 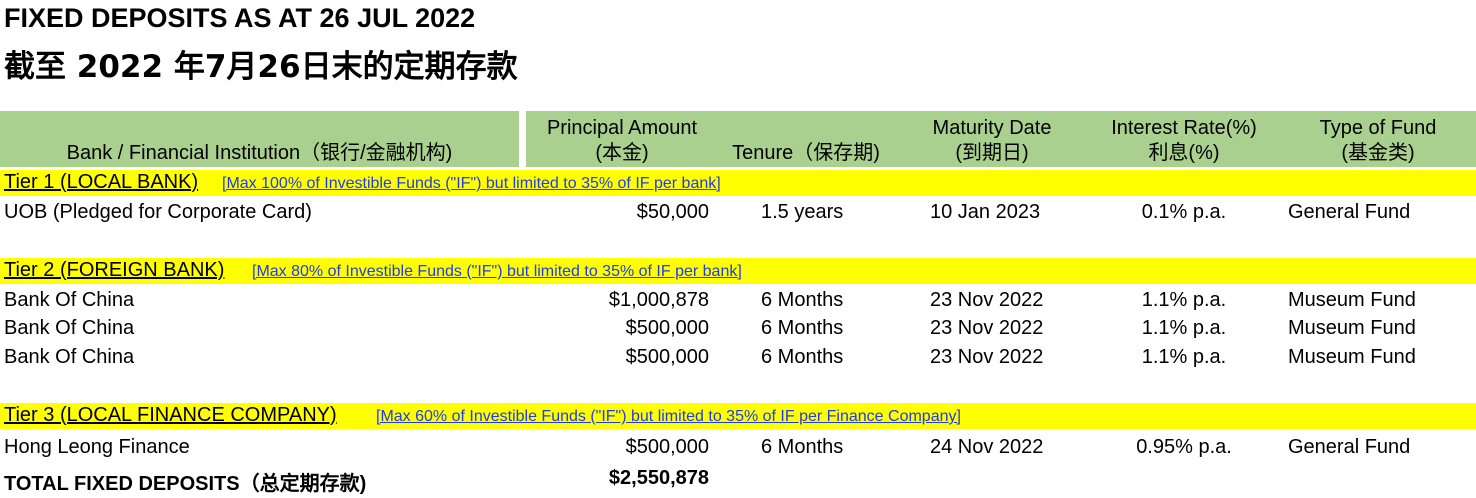 What do you see at coordinates (985, 212) in the screenshot?
I see `cell-maturity: 10 Jan 2023` at bounding box center [985, 212].